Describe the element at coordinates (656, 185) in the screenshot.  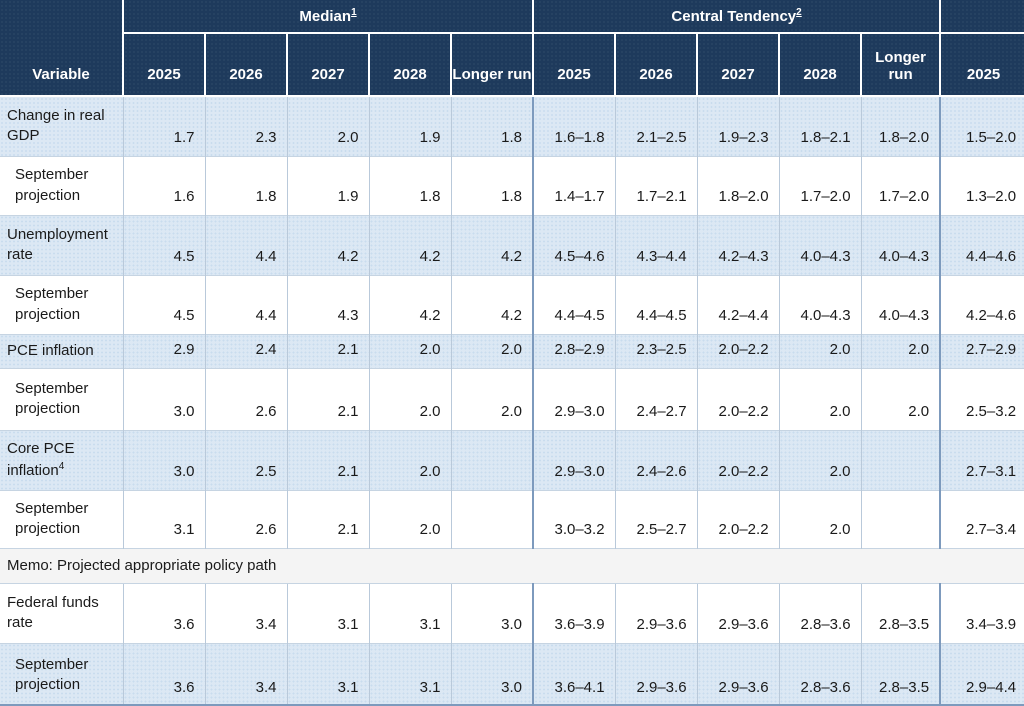
I see `value-cell: 1.7–2.1` at that location.